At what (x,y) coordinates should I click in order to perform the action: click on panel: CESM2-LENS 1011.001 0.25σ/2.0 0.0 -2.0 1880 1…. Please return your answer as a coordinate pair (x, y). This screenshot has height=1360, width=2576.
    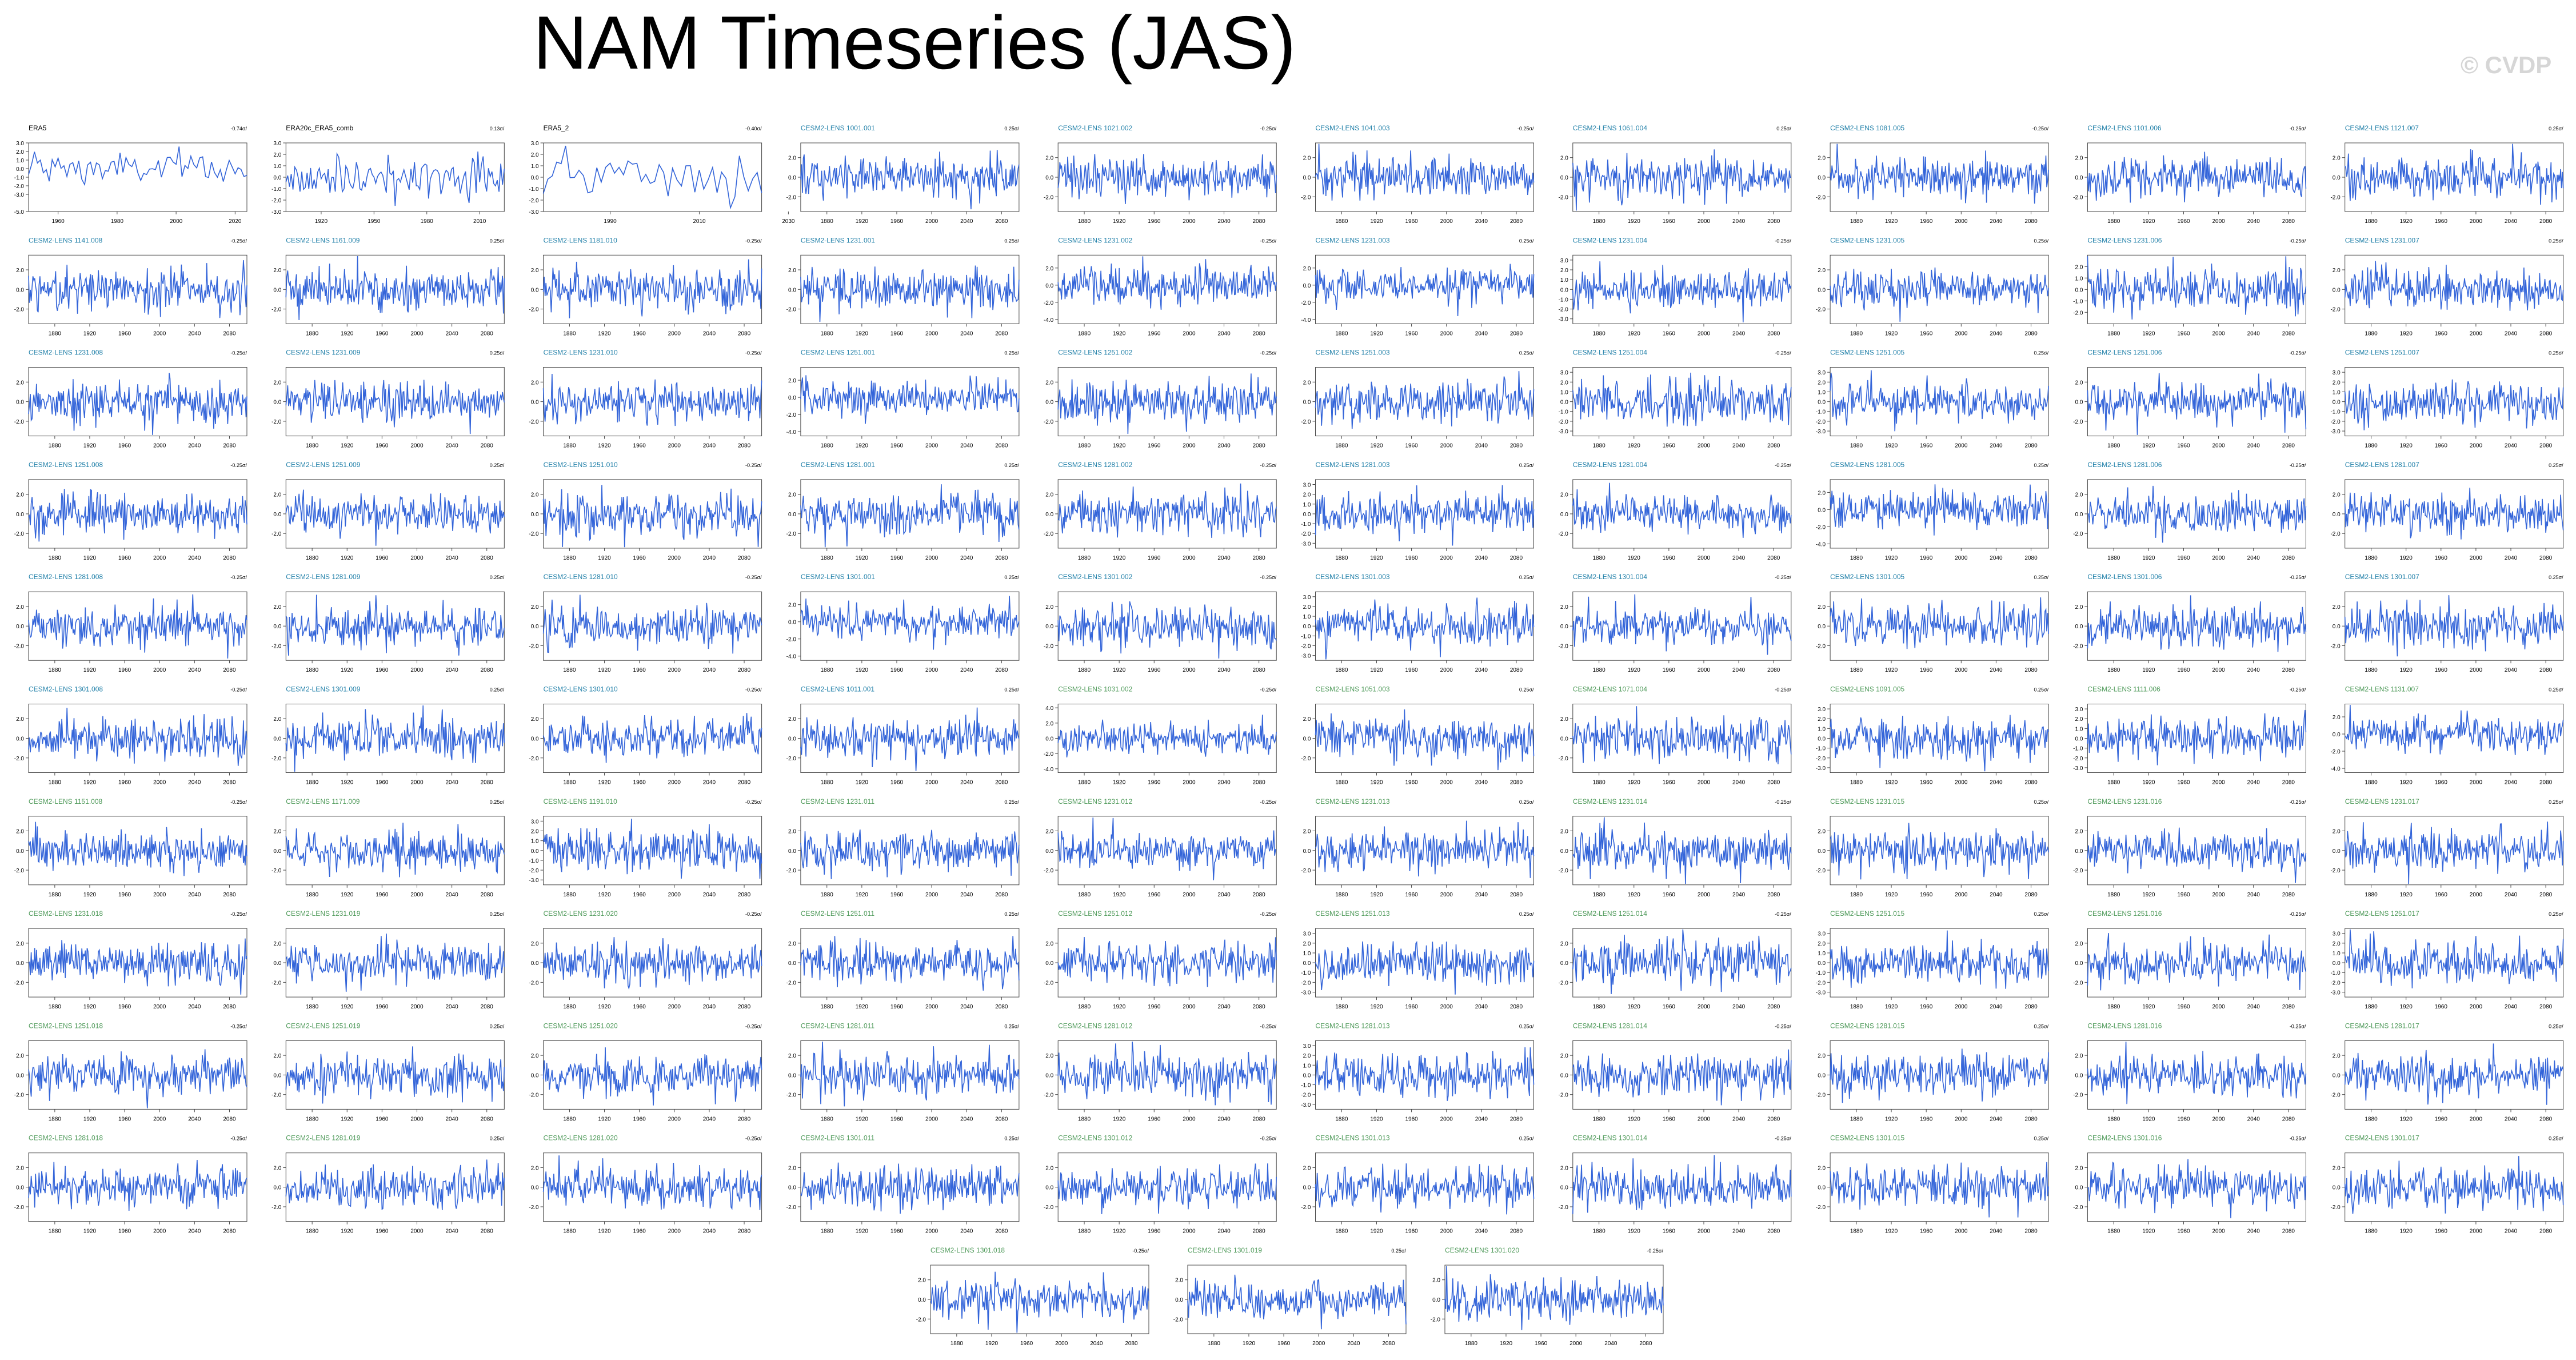
    Looking at the image, I should click on (903, 735).